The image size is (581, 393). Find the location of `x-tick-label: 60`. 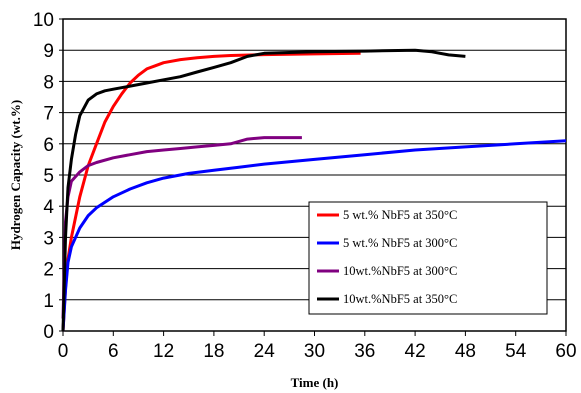

x-tick-label: 60 is located at coordinates (565, 351).